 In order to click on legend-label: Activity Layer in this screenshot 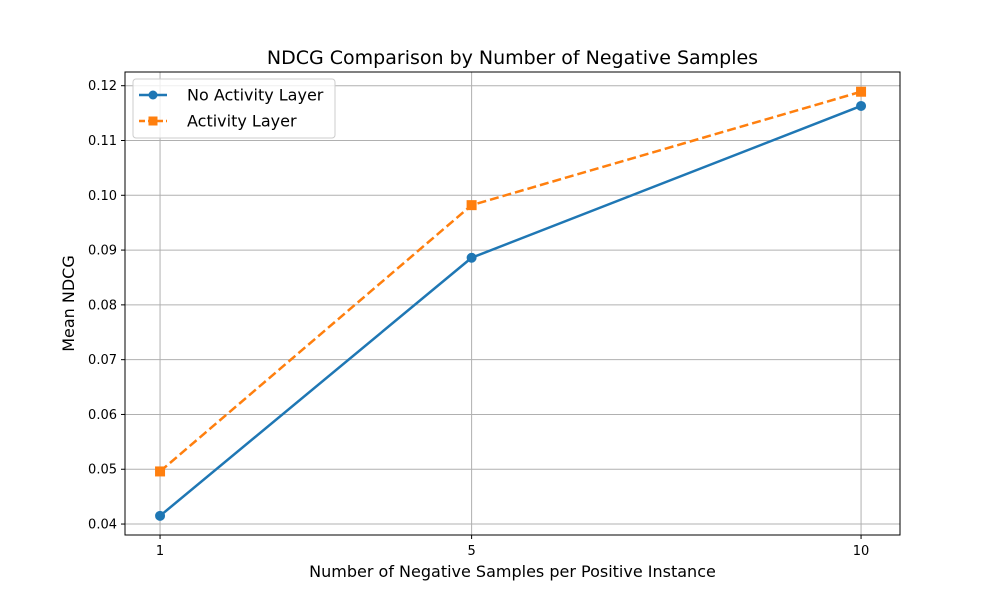, I will do `click(242, 121)`.